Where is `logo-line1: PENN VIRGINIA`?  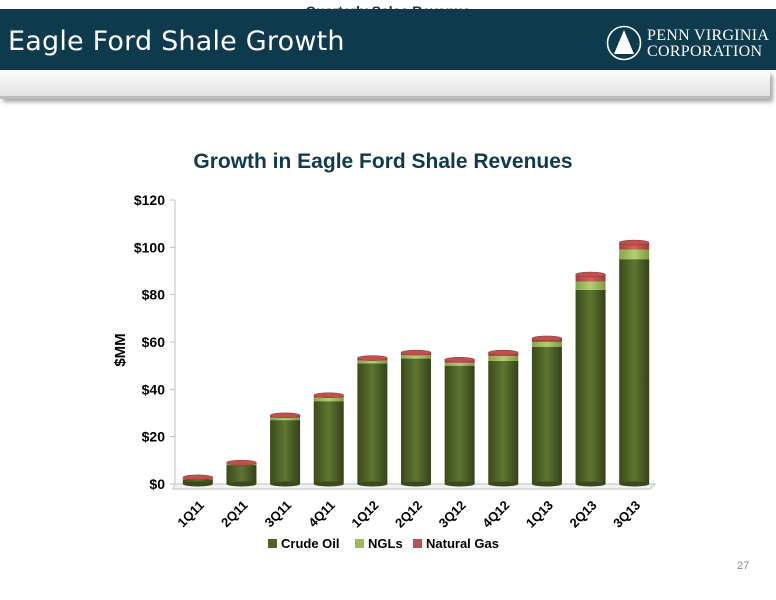
logo-line1: PENN VIRGINIA is located at coordinates (708, 35).